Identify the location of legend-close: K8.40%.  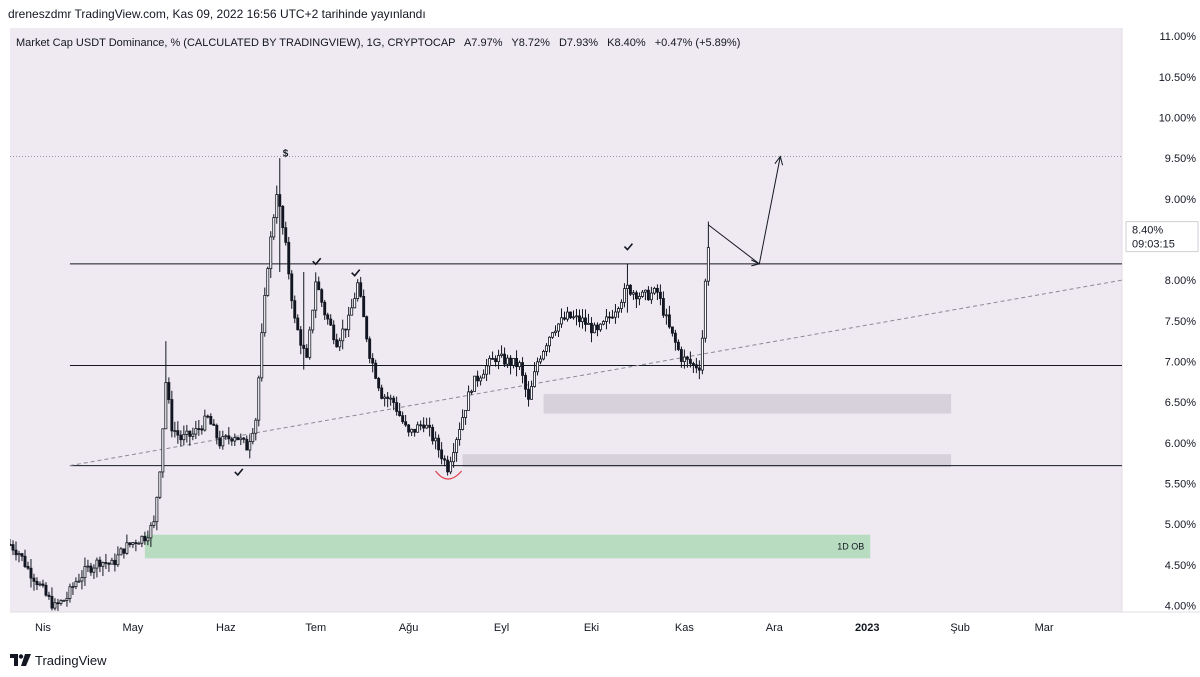
(626, 43).